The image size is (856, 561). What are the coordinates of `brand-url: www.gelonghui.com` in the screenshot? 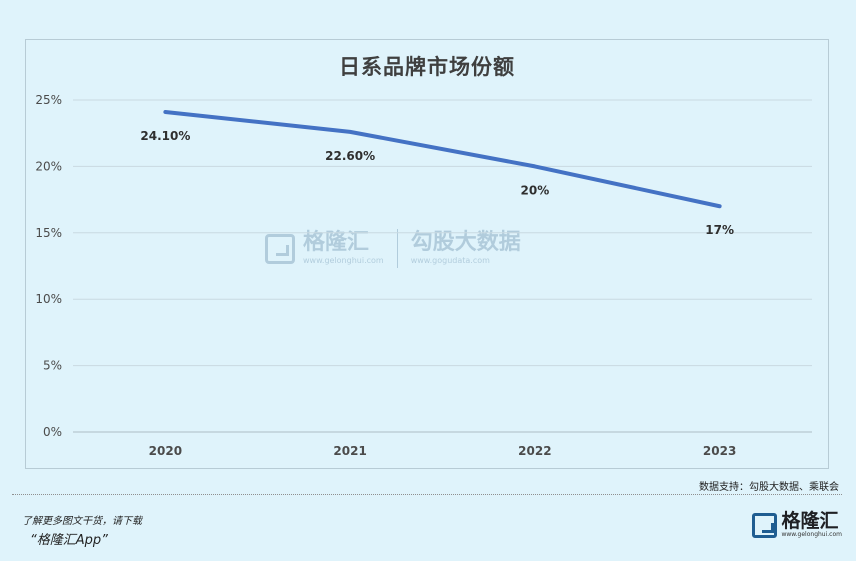 It's located at (811, 534).